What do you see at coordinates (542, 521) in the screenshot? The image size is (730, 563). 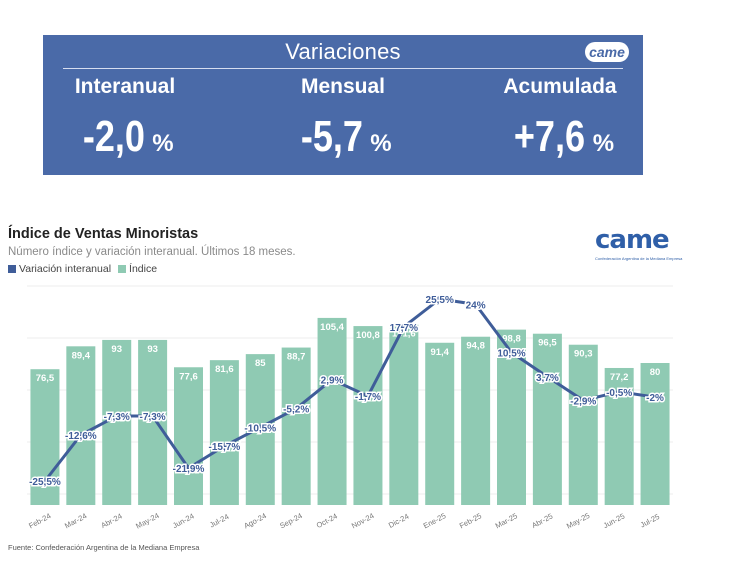 I see `x-tick-label: Abr-25` at bounding box center [542, 521].